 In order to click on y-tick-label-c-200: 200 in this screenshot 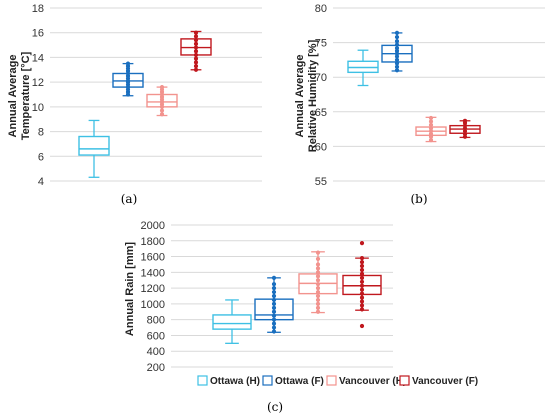, I will do `click(156, 368)`.